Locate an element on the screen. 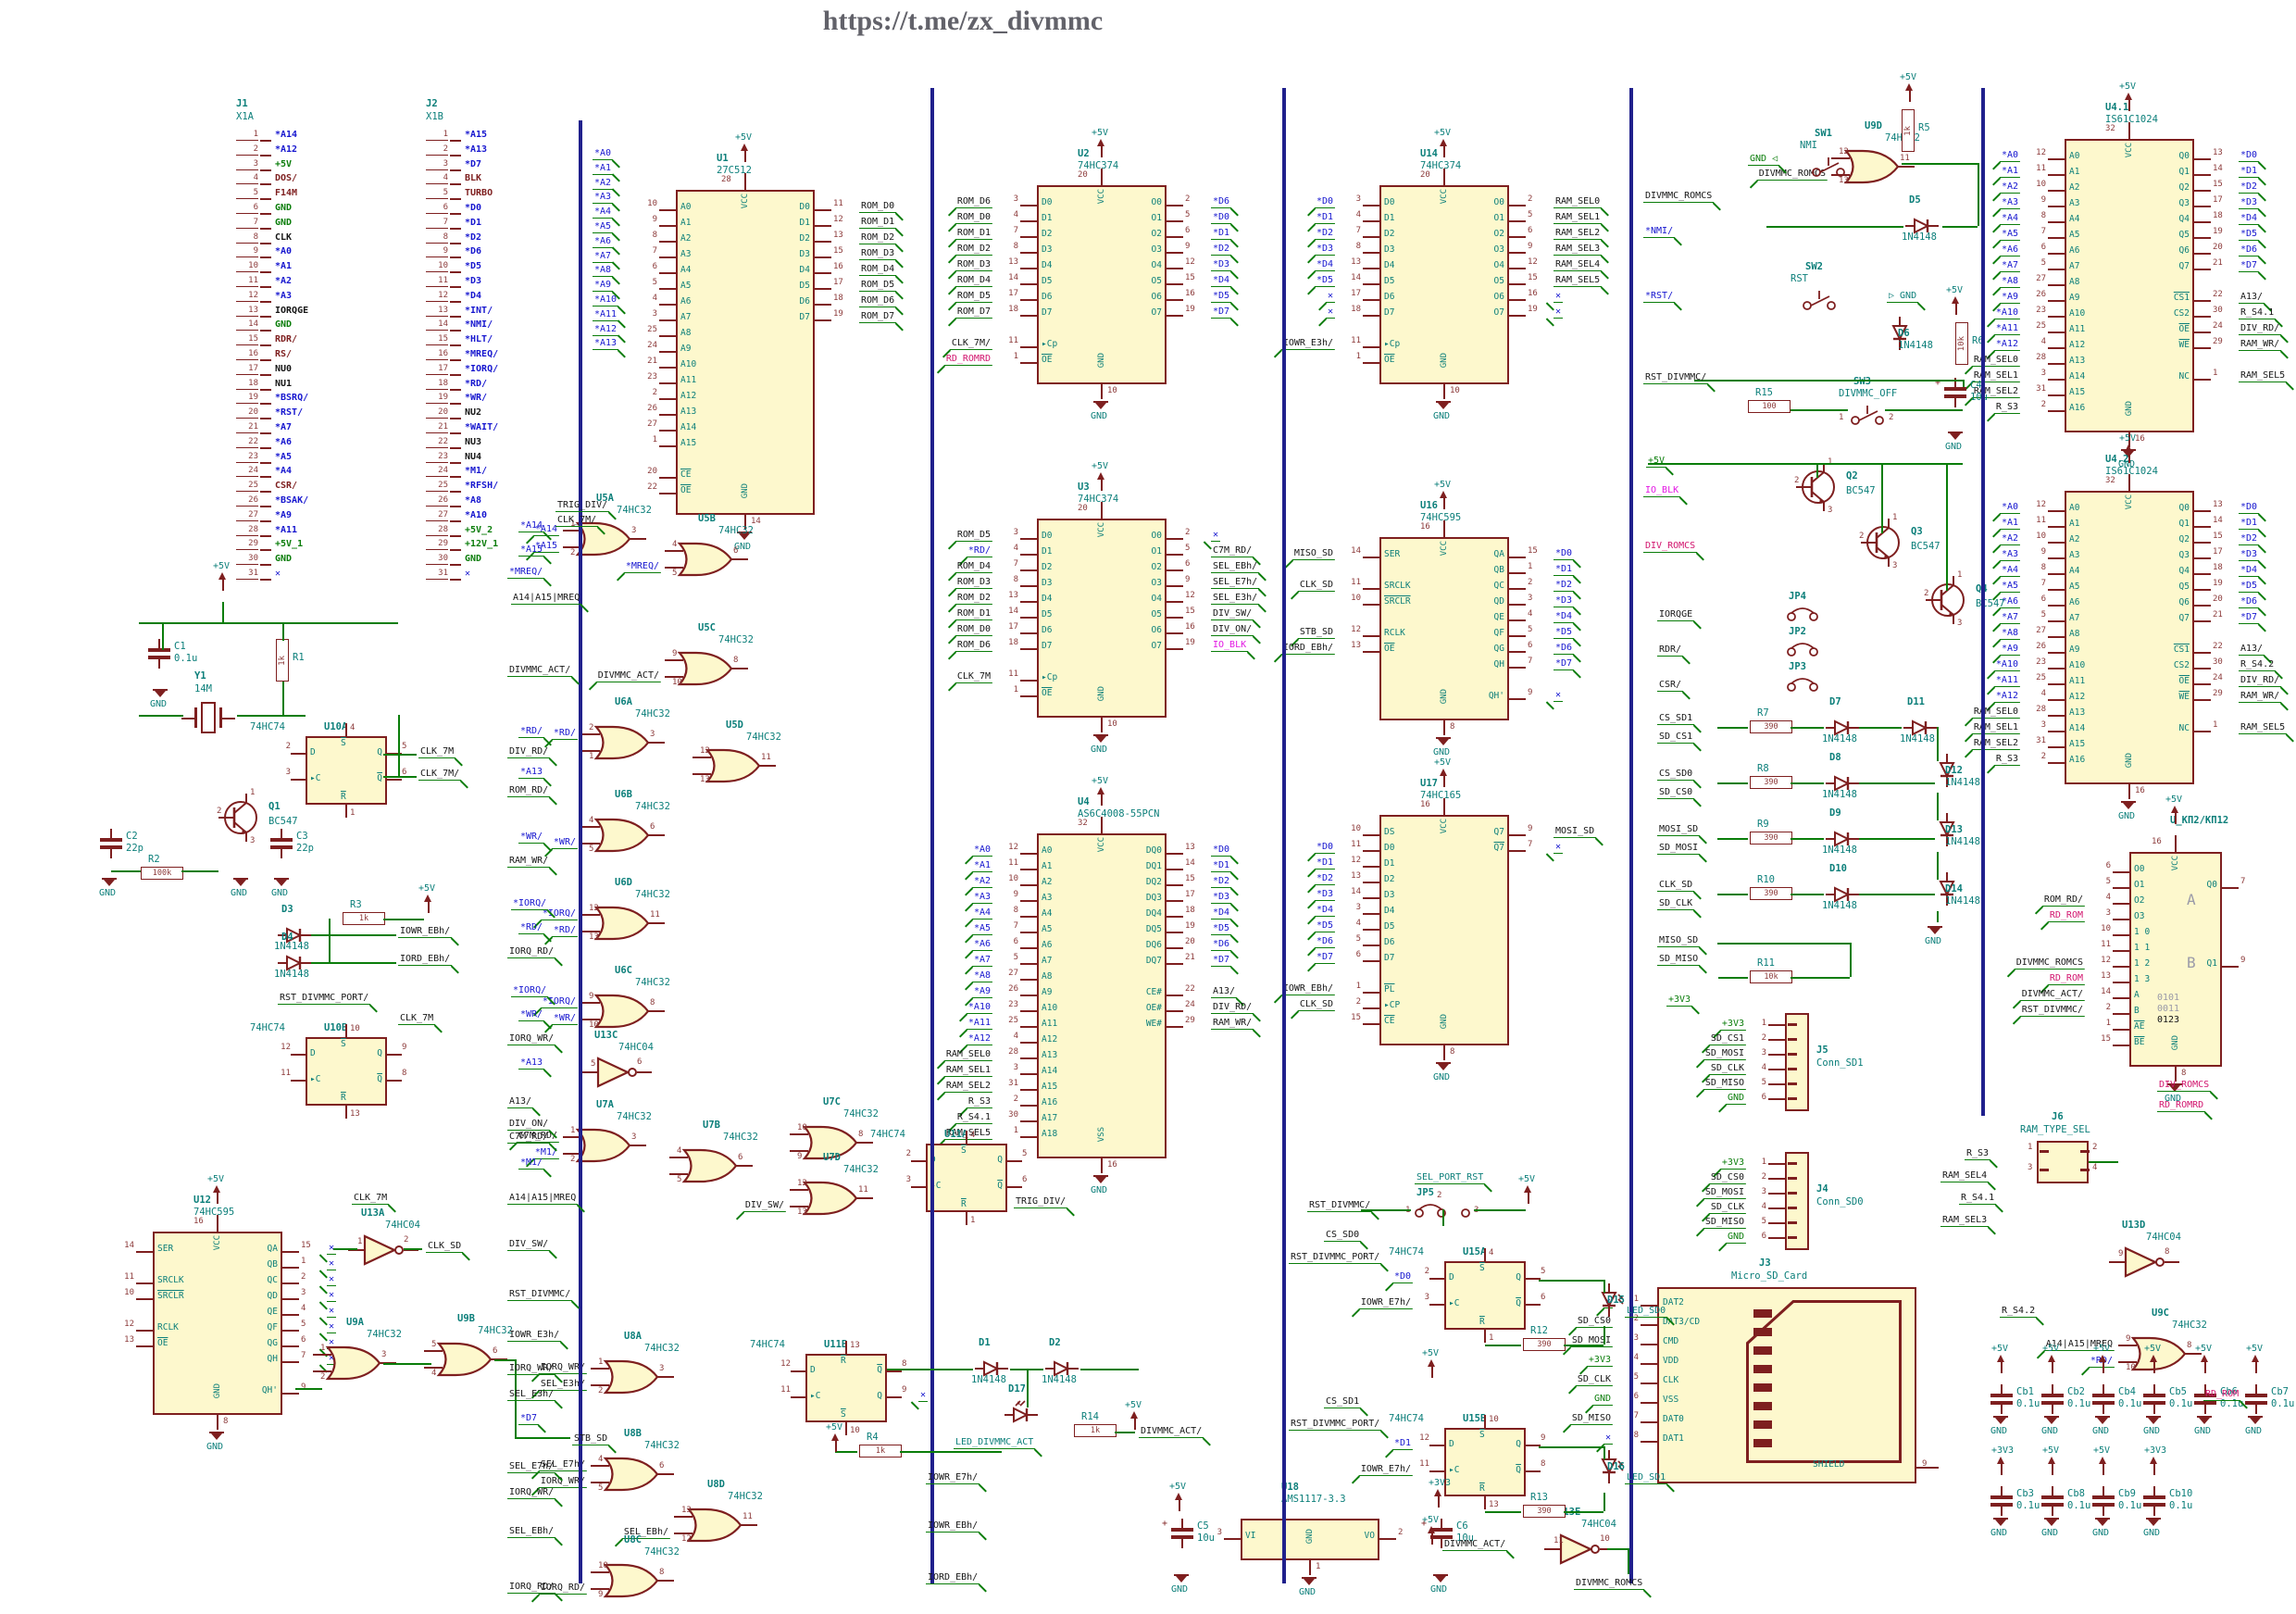 This screenshot has width=2296, height=1614. ic-u2-pin-4: 4 is located at coordinates (1015, 215).